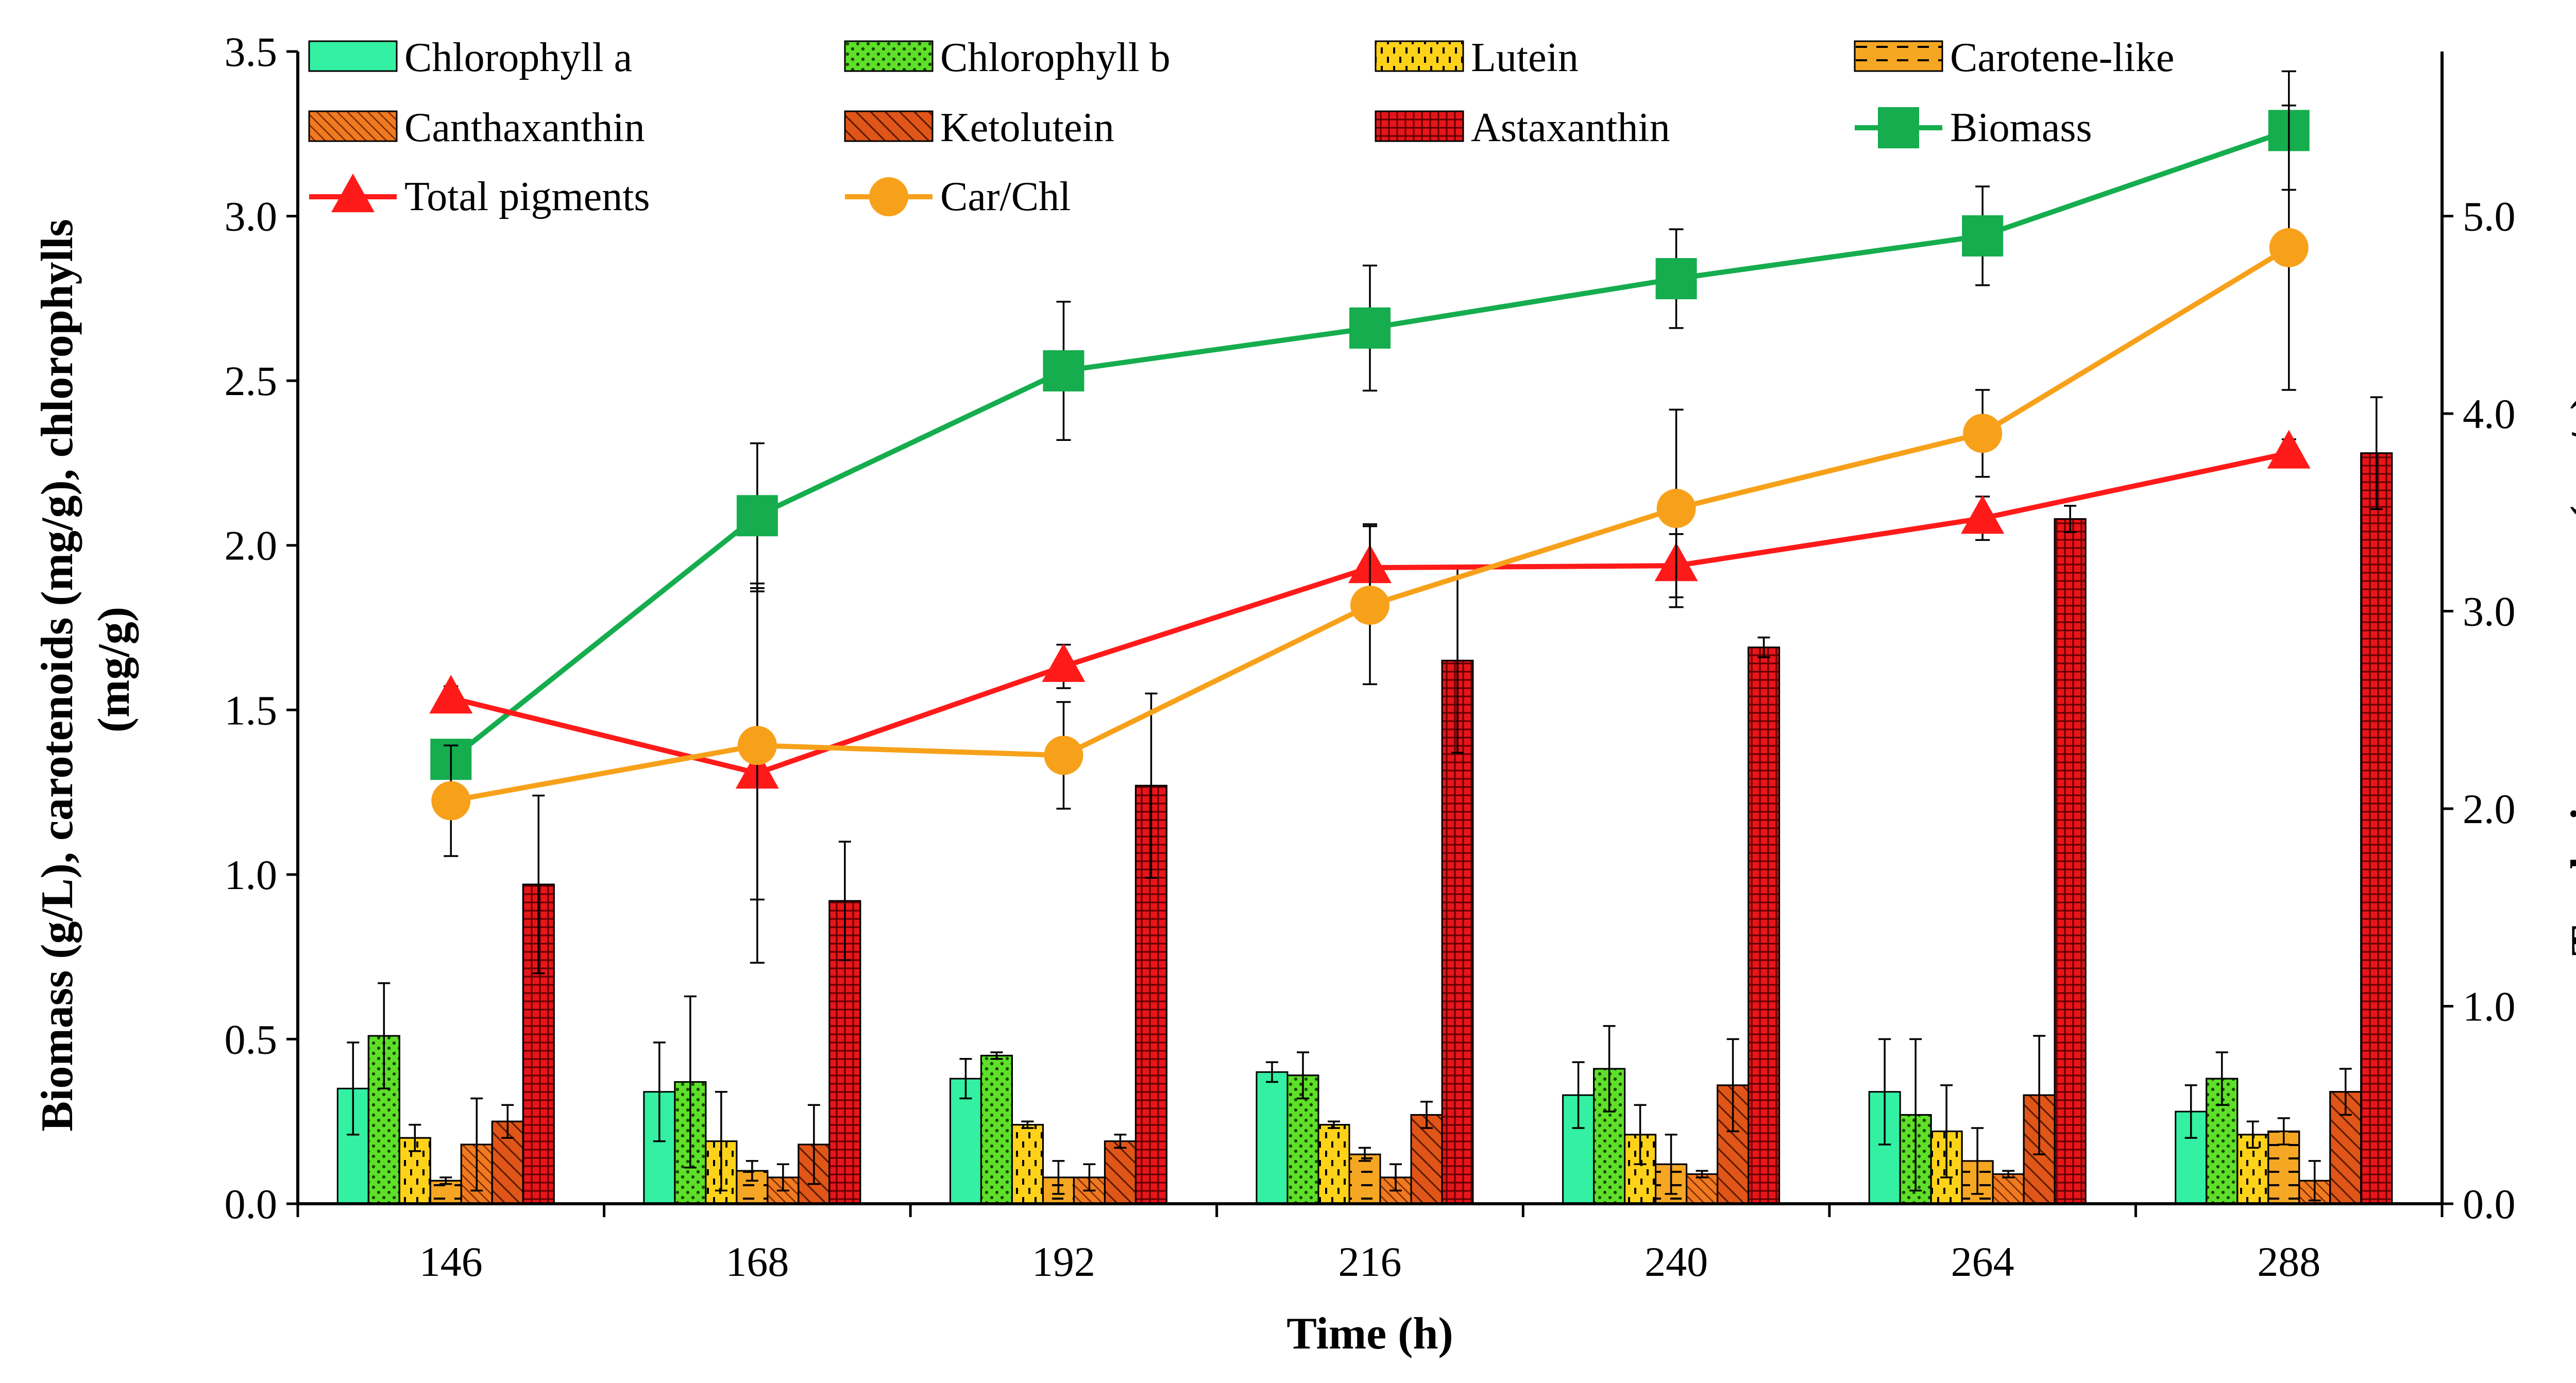  What do you see at coordinates (2489, 1204) in the screenshot?
I see `right-tick-label: 0.0` at bounding box center [2489, 1204].